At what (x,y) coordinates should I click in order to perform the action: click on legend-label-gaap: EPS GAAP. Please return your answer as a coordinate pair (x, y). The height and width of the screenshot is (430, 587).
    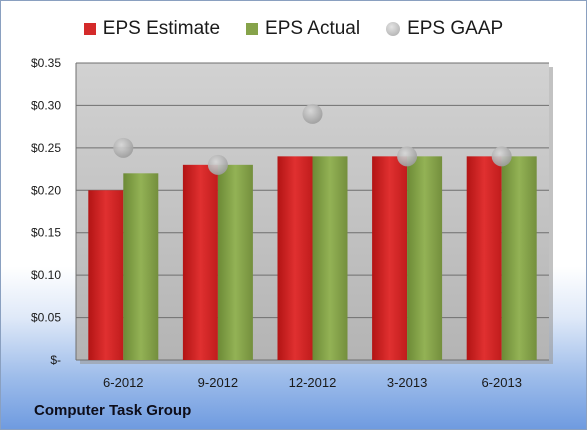
    Looking at the image, I should click on (455, 28).